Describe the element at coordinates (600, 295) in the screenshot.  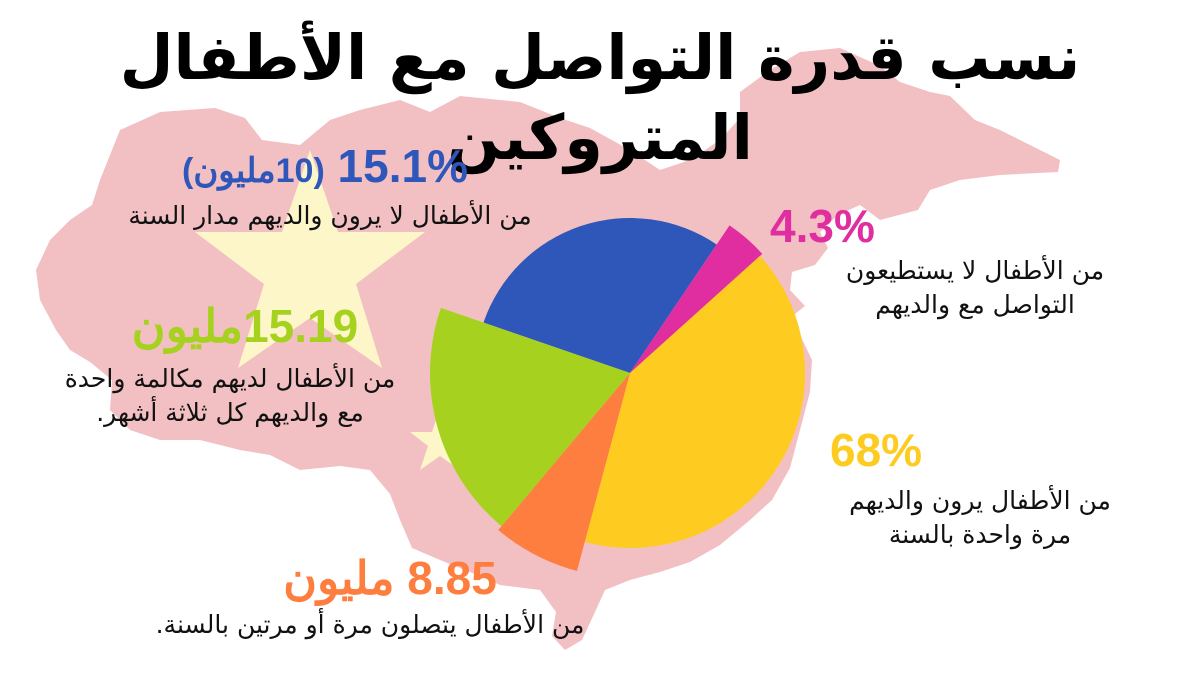
I see `pie-slice-blue` at that location.